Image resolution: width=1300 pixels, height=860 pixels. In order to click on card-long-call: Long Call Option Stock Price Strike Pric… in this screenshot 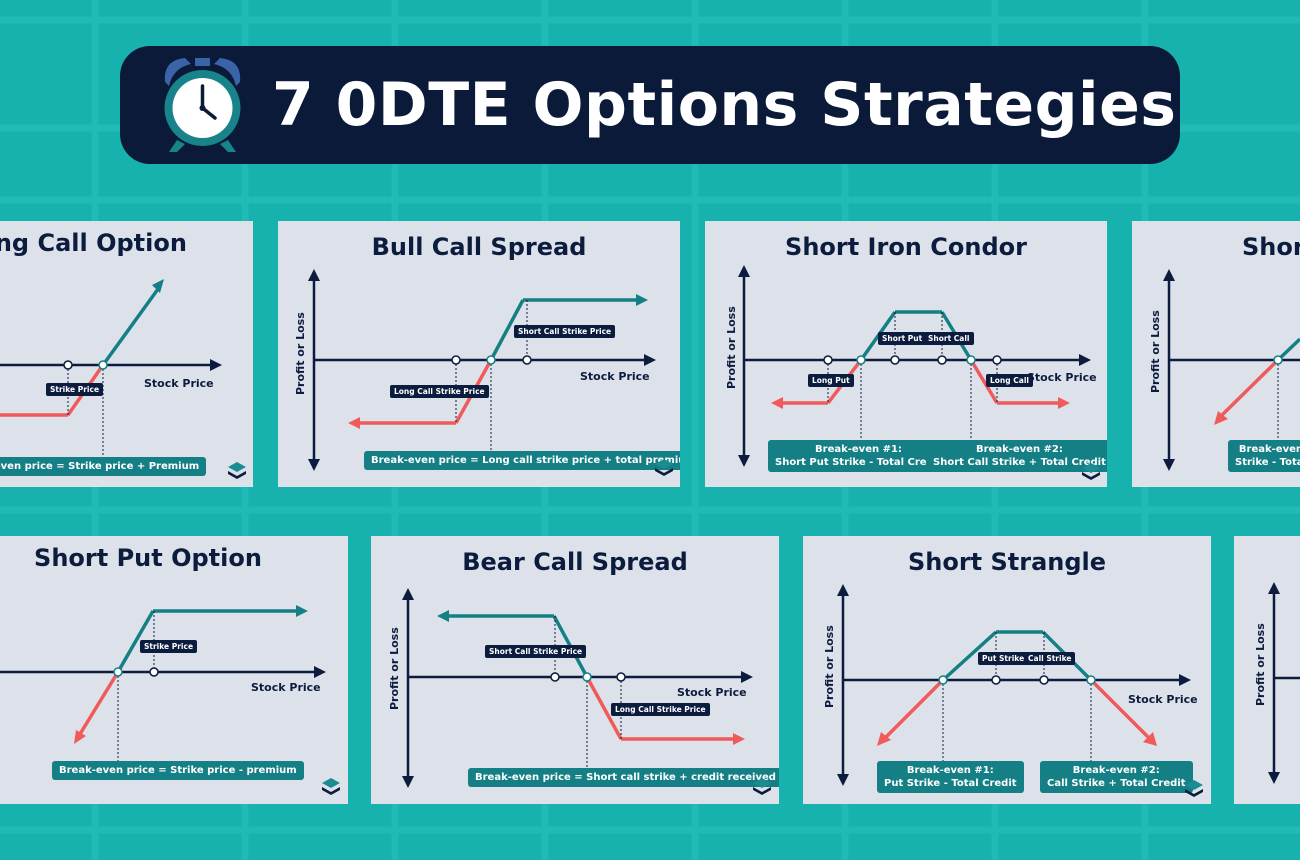, I will do `click(126, 354)`.